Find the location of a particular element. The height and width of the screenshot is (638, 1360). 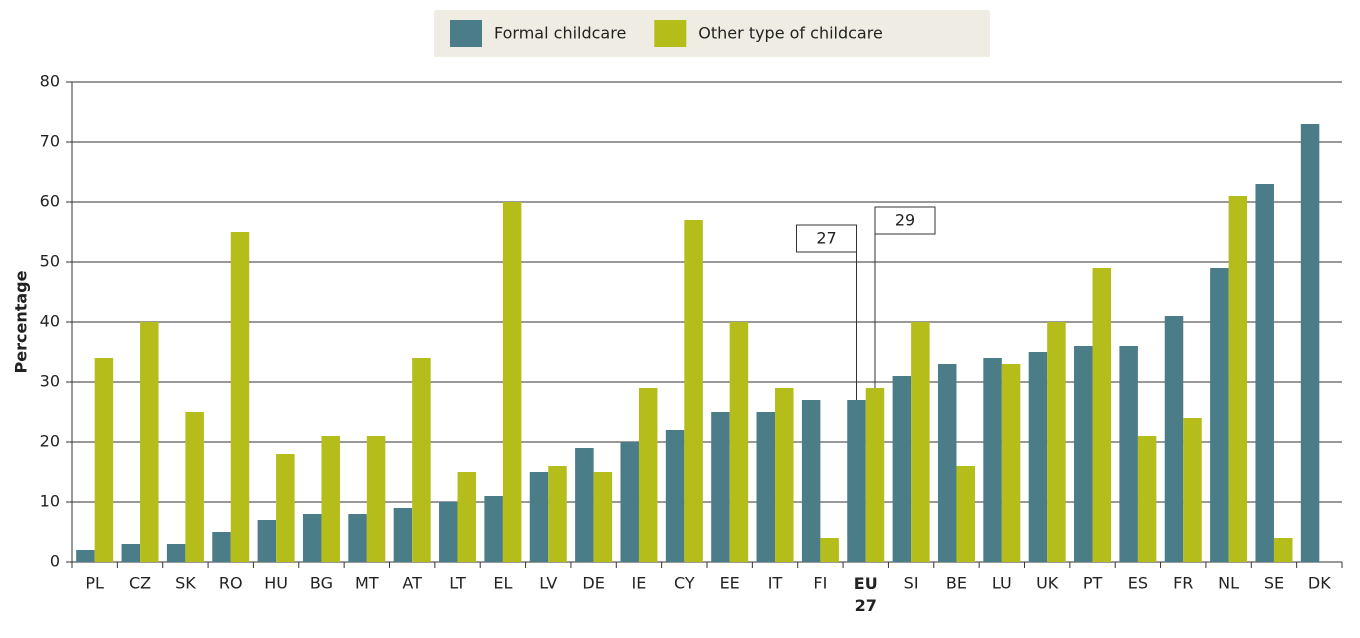

x-tick-label: EL is located at coordinates (502, 583).